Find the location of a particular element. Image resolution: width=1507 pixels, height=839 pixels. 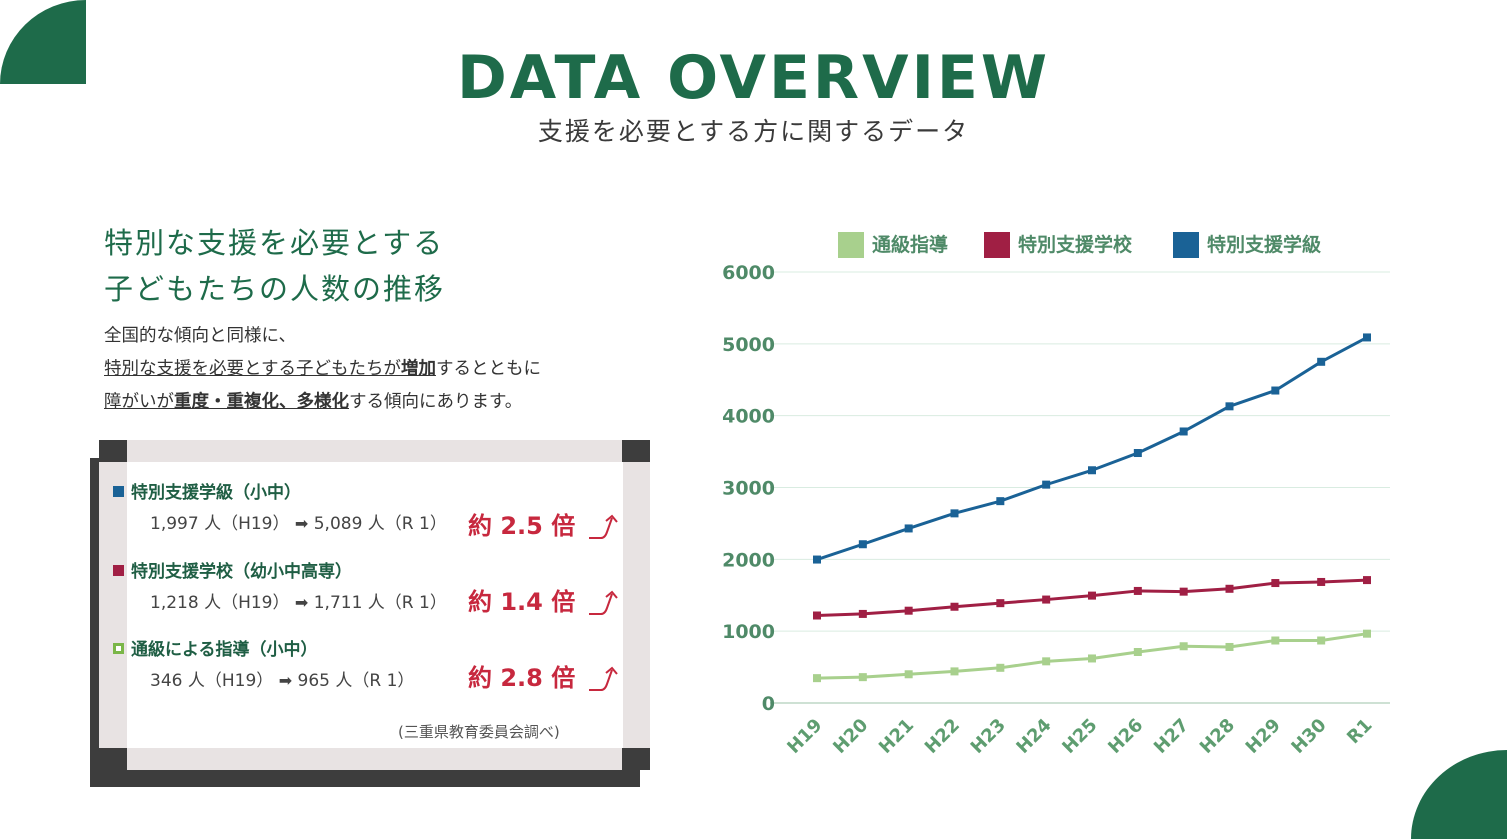

desc-line-3-tail: する傾向にあります。 is located at coordinates (436, 402).